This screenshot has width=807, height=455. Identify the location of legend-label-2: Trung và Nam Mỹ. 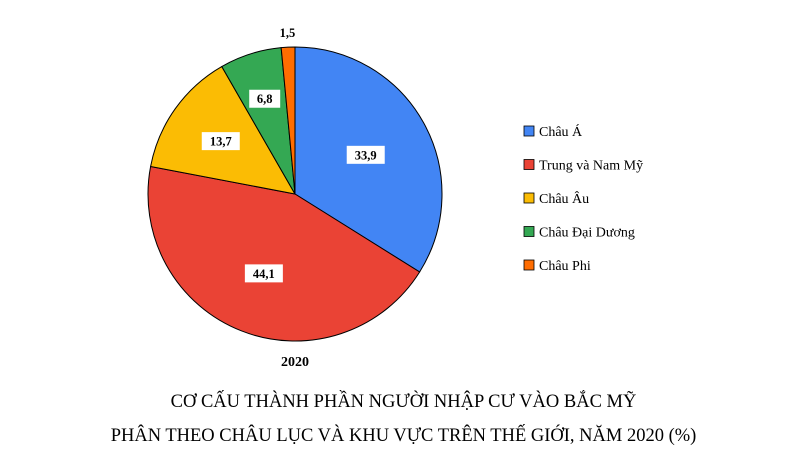
(591, 166).